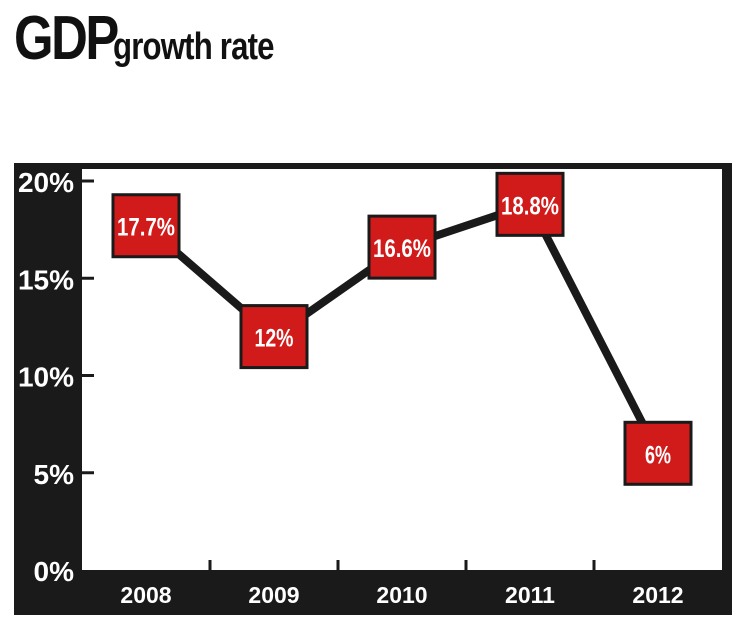 The width and height of the screenshot is (743, 623). Describe the element at coordinates (46, 182) in the screenshot. I see `y-tick-label: 20%` at that location.